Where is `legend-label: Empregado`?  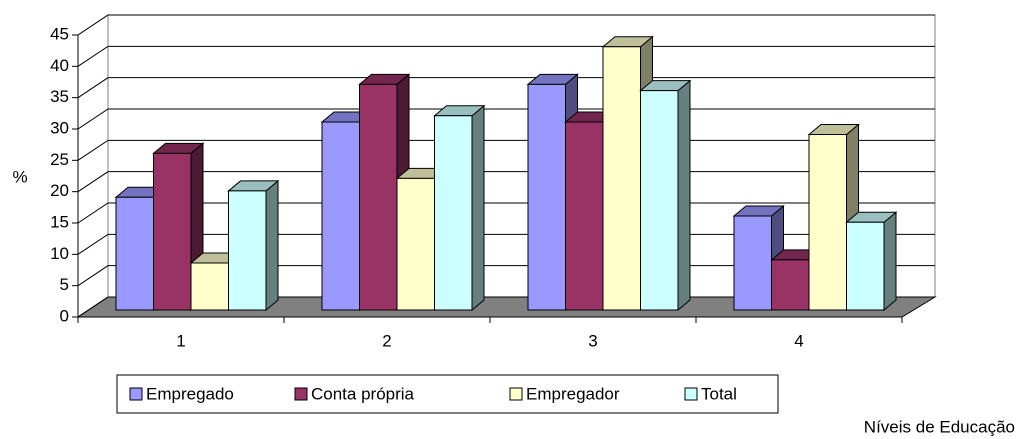
legend-label: Empregado is located at coordinates (190, 393).